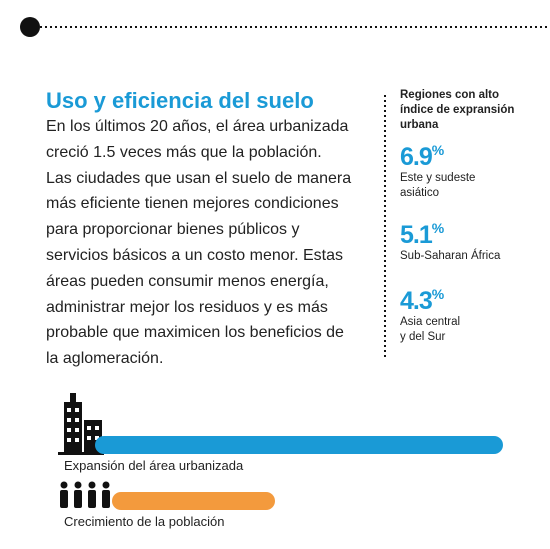 The image size is (550, 549). What do you see at coordinates (173, 230) in the screenshot?
I see `text-line: para proporcionar bienes públicos y` at bounding box center [173, 230].